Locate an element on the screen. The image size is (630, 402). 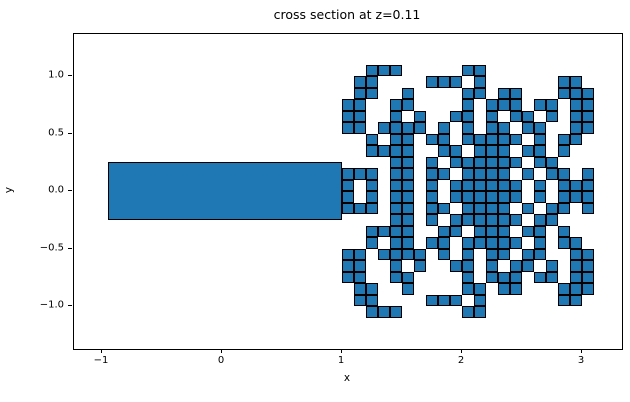
y-tick-mark is located at coordinates (70, 248).